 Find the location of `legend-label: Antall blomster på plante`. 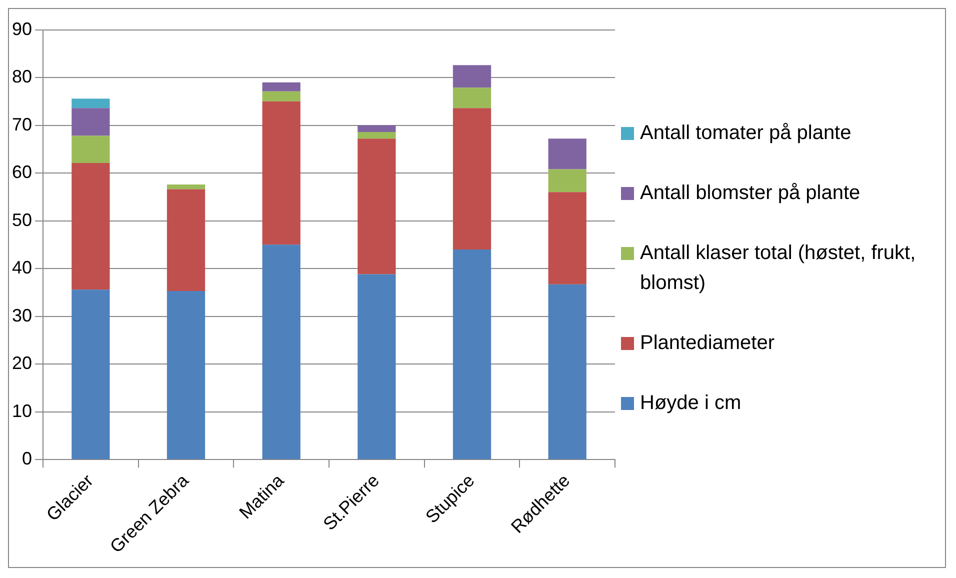

legend-label: Antall blomster på plante is located at coordinates (750, 193).